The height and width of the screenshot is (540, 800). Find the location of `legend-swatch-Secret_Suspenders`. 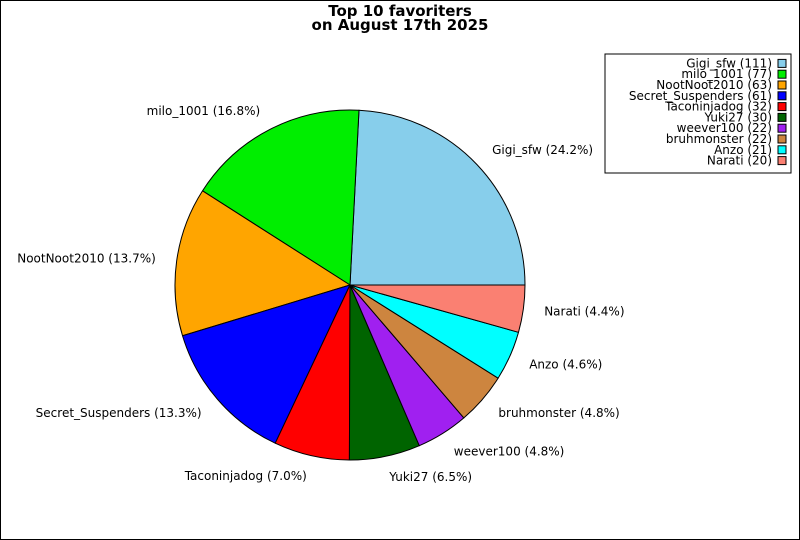

legend-swatch-Secret_Suspenders is located at coordinates (782, 96).